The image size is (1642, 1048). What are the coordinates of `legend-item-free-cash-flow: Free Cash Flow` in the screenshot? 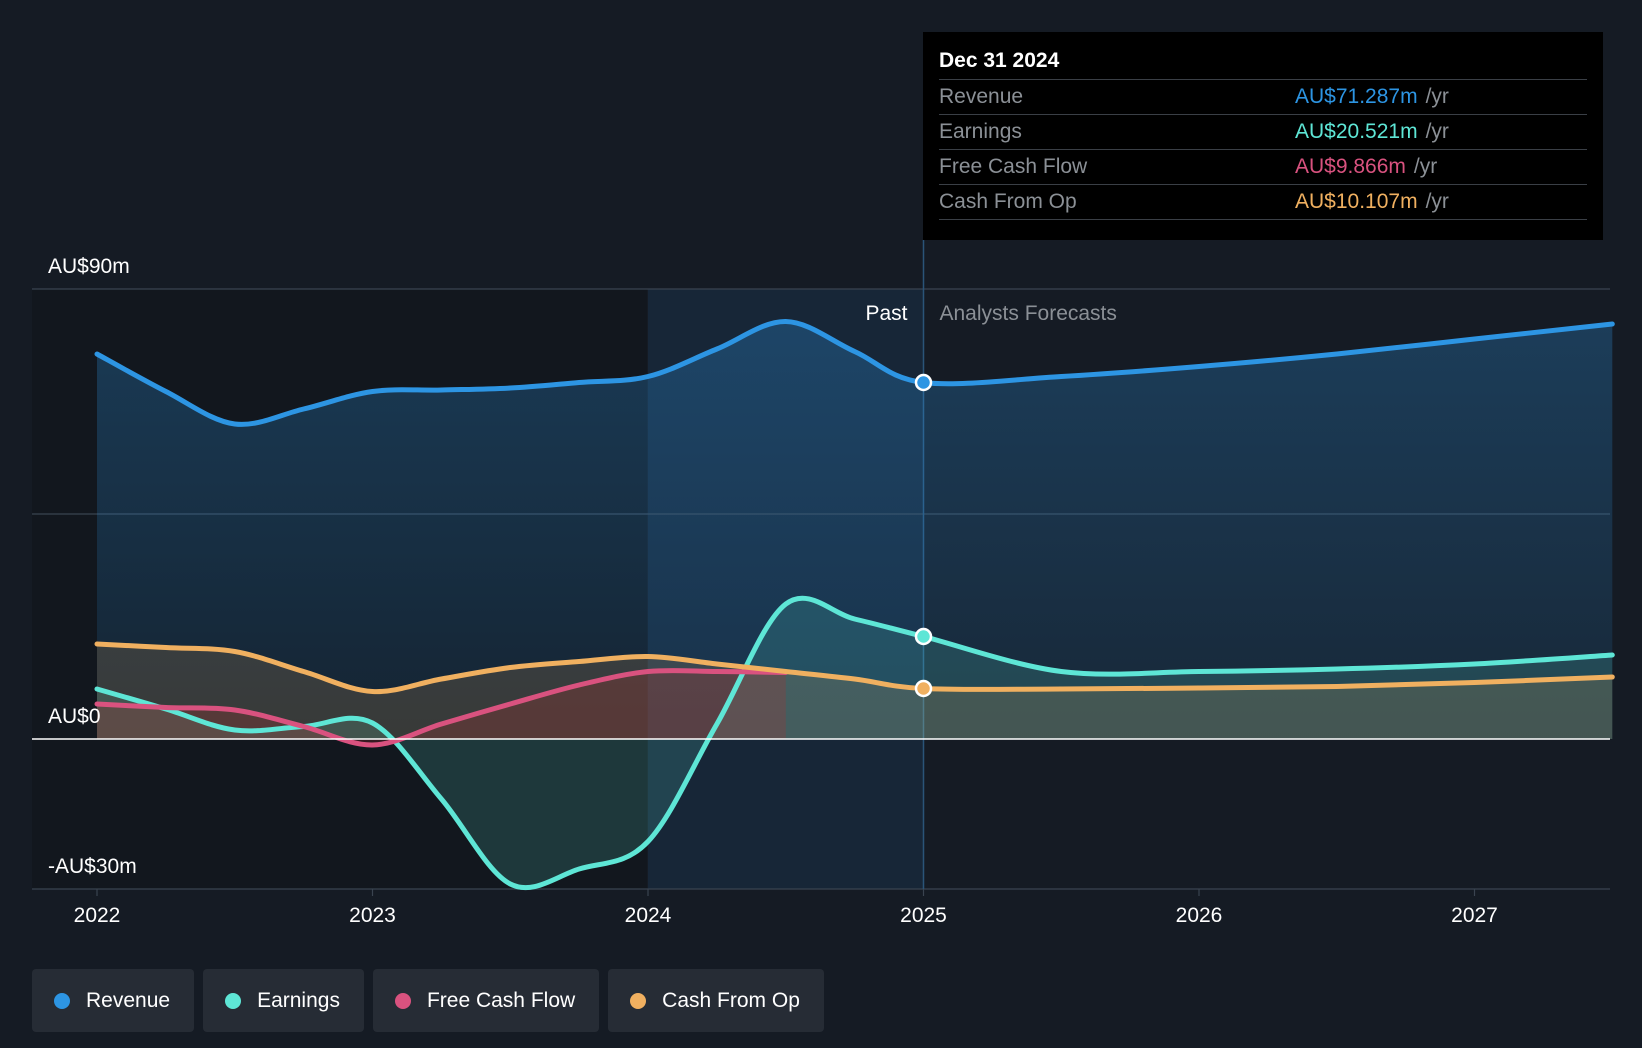 It's located at (486, 1000).